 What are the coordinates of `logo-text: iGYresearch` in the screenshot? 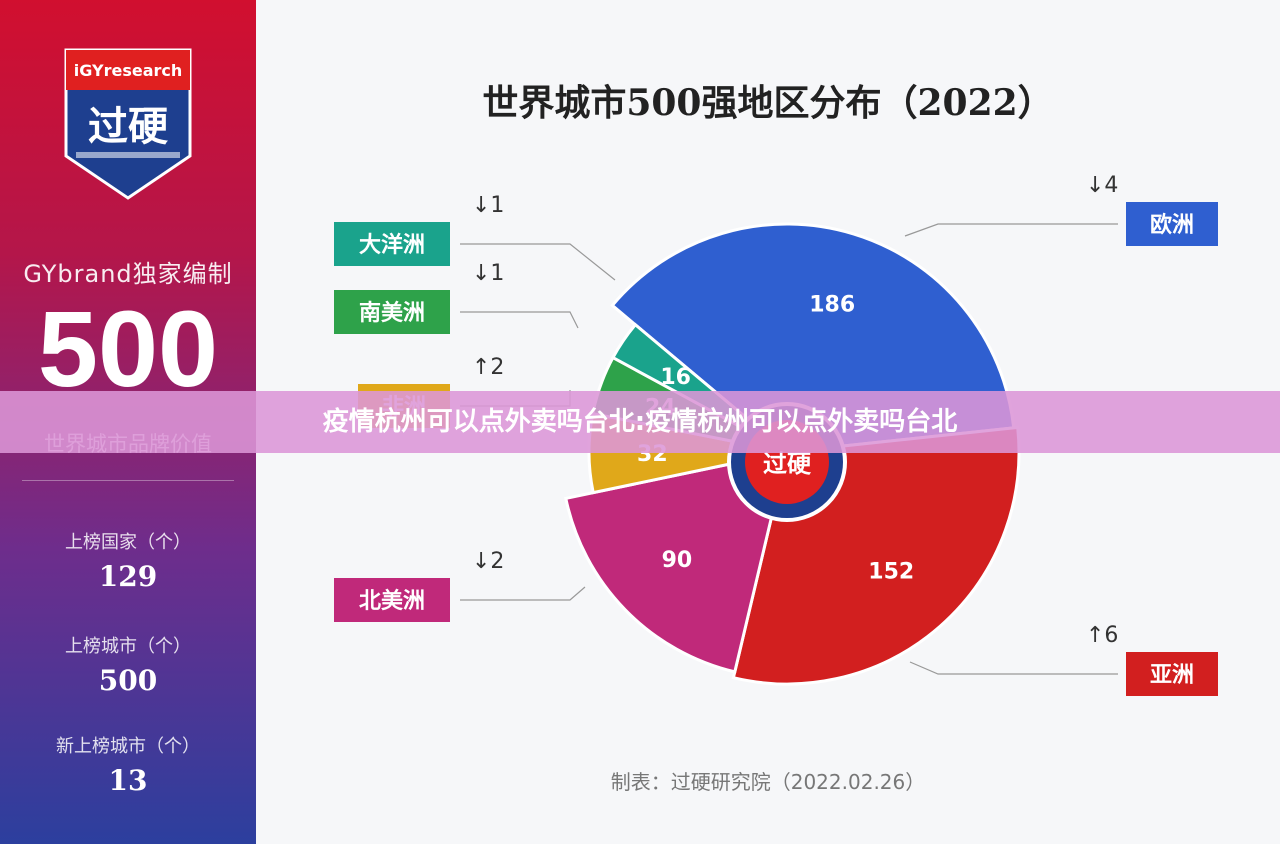 It's located at (128, 70).